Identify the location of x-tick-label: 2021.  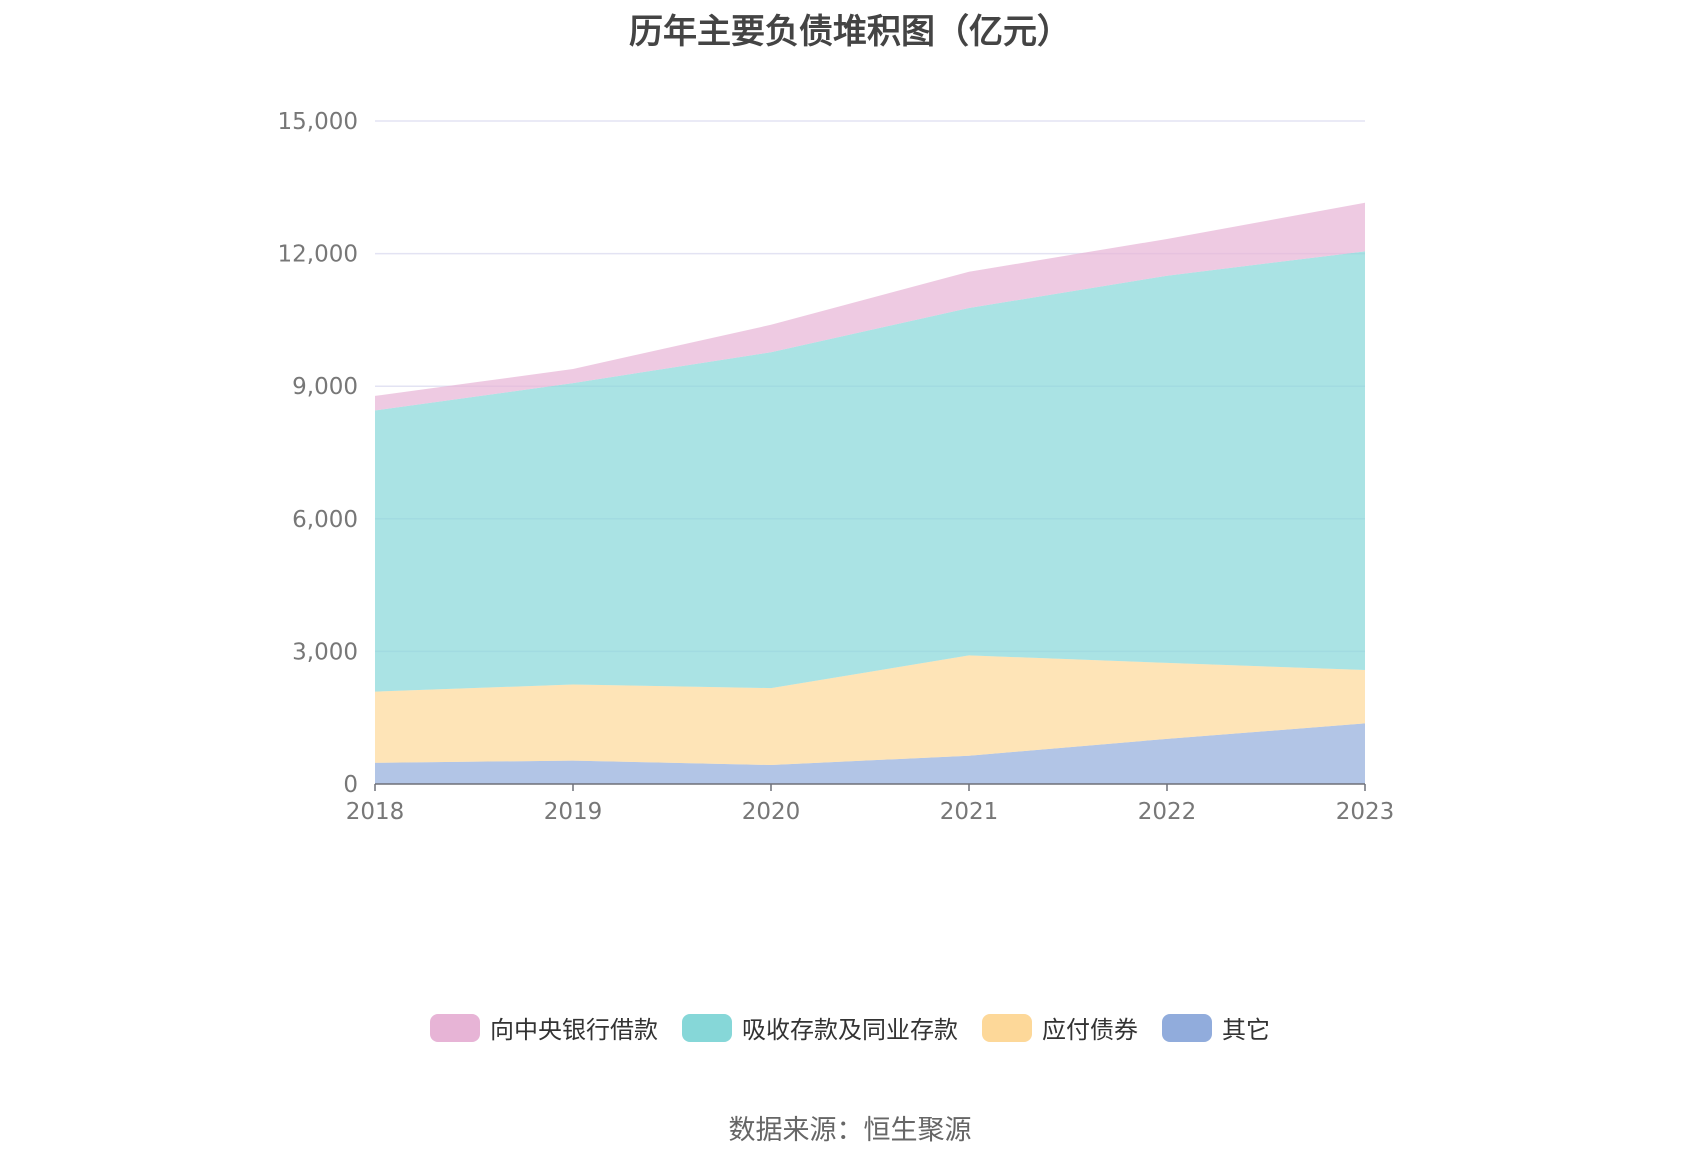
(969, 812).